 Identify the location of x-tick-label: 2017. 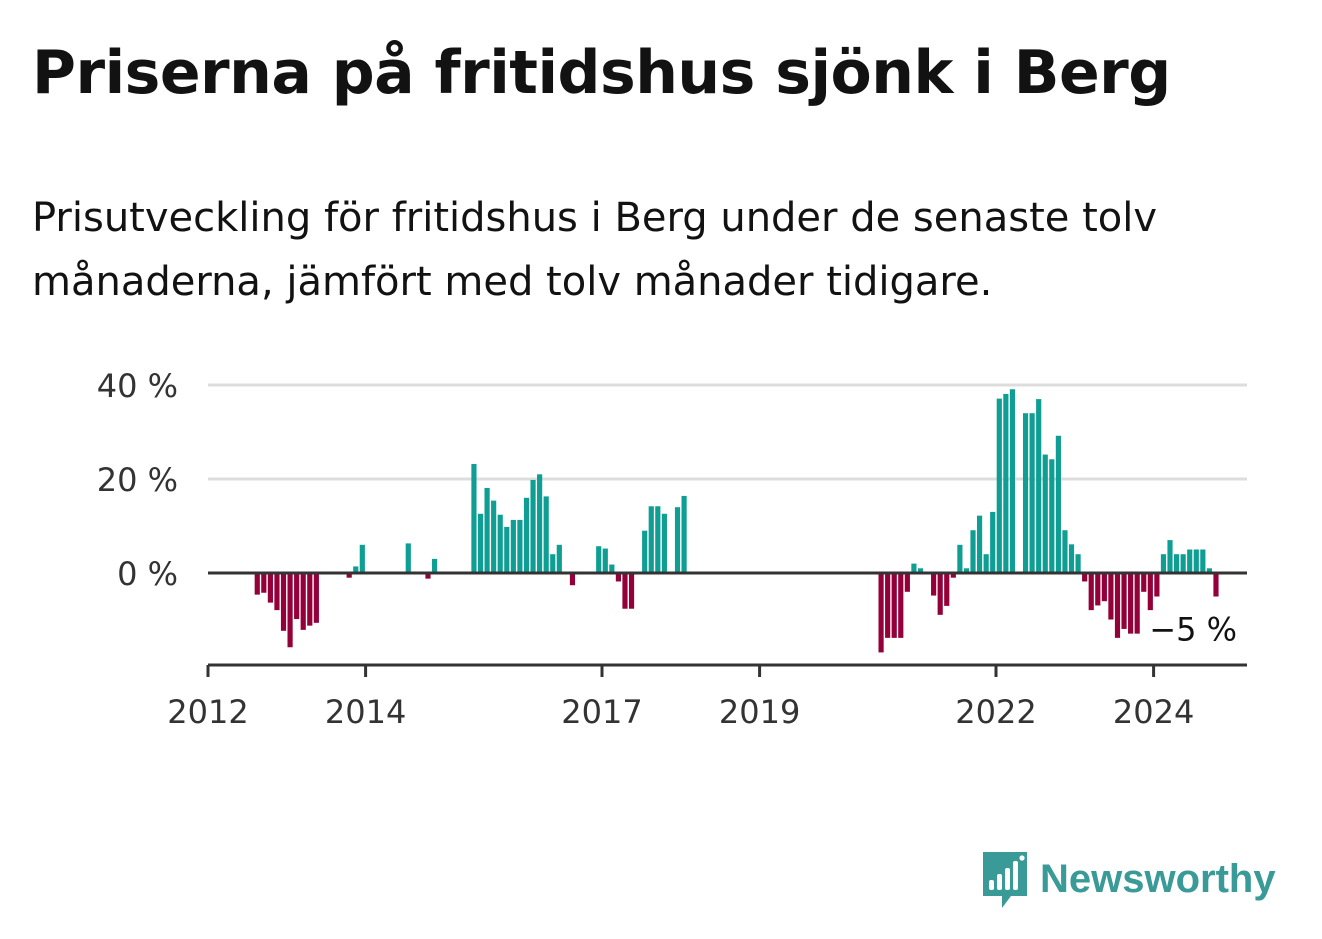
(601, 712).